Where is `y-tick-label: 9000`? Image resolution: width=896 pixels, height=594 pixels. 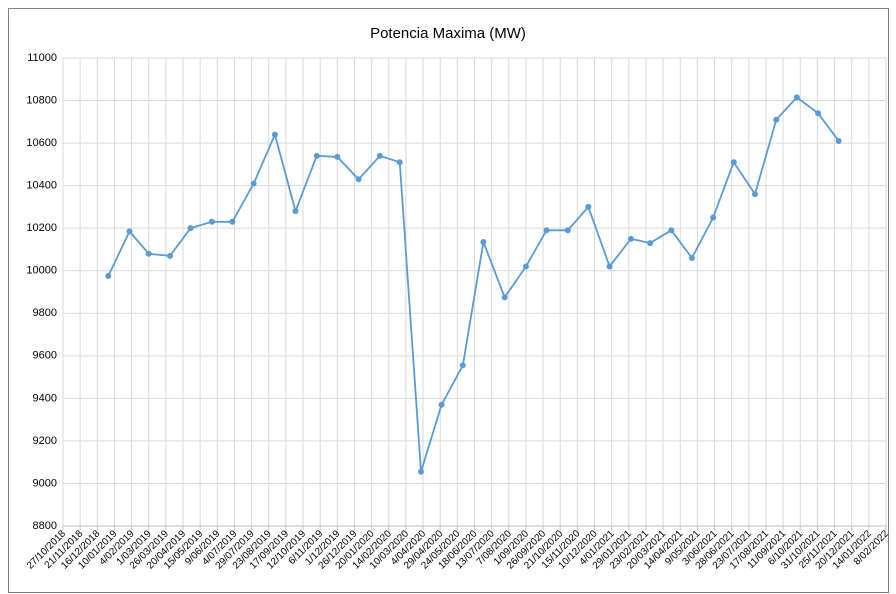 y-tick-label: 9000 is located at coordinates (45, 483).